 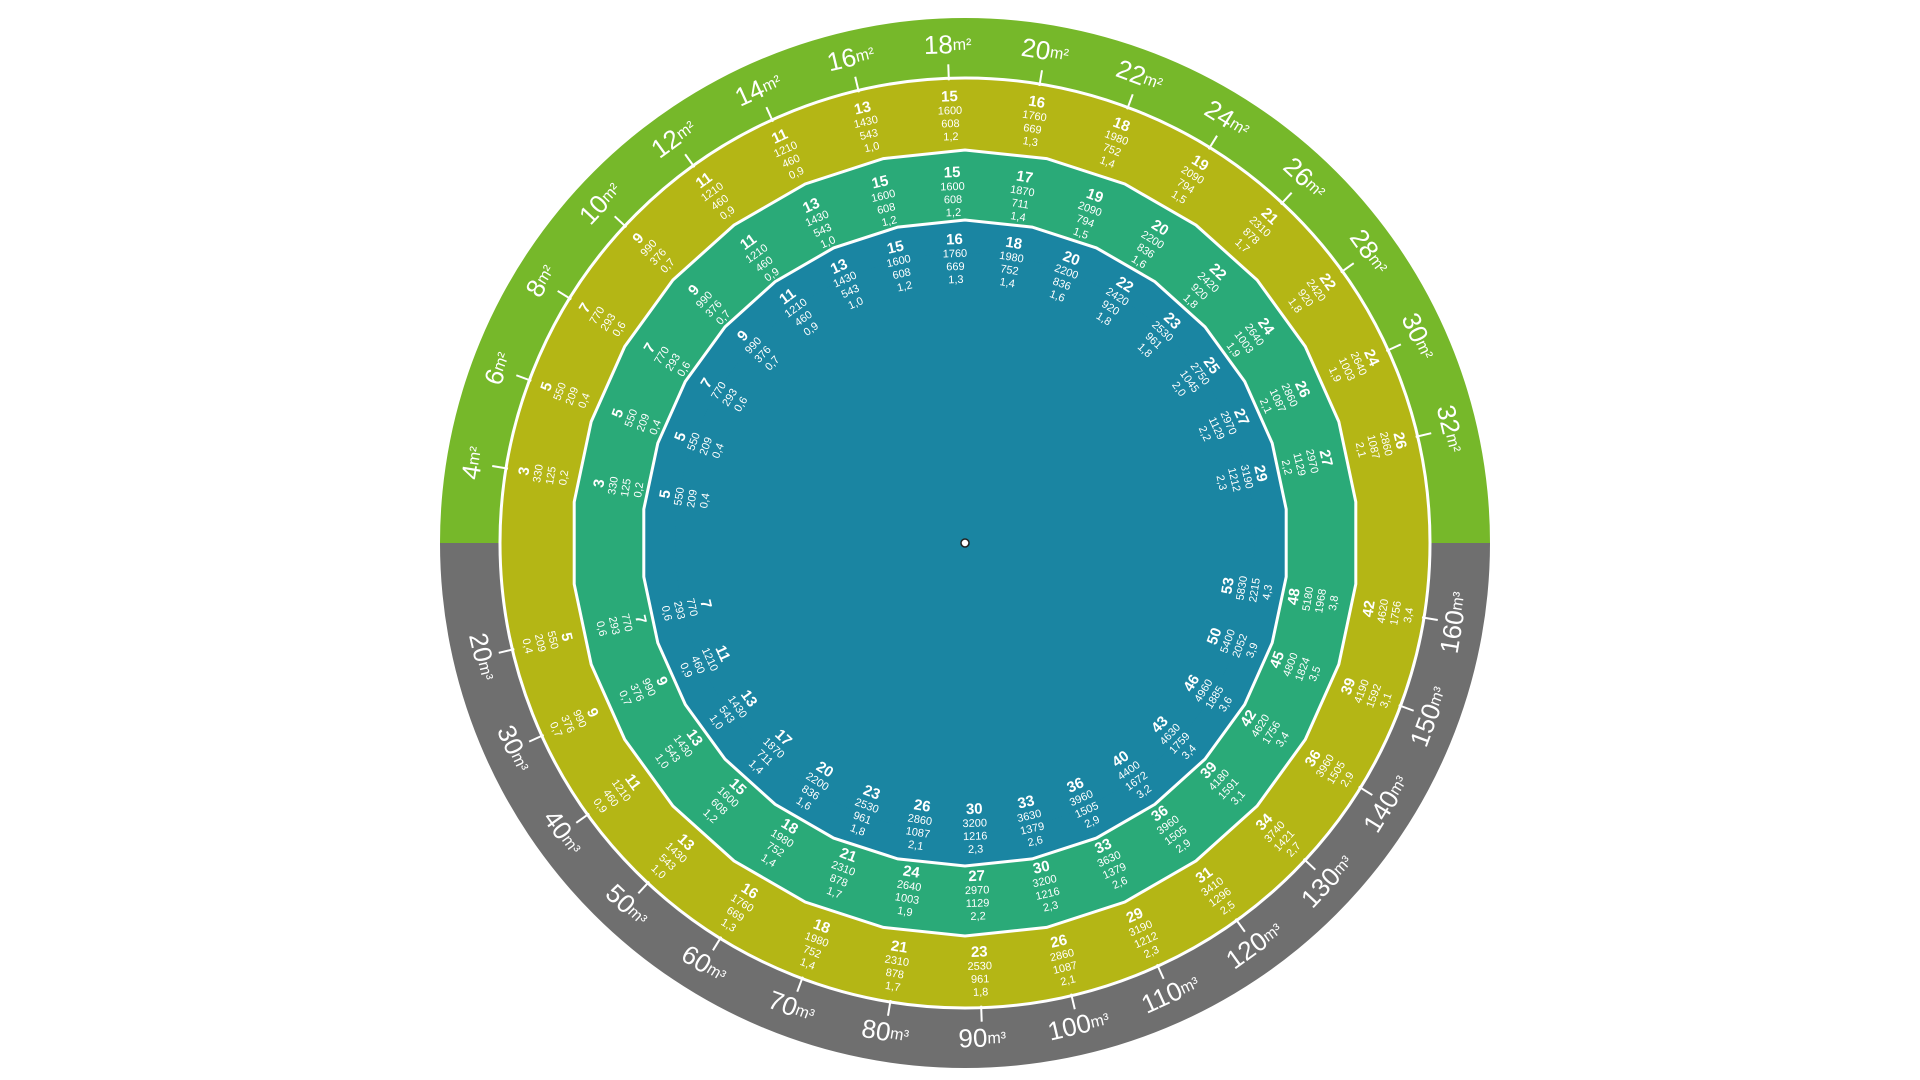 I want to click on cell-diameter: 7, so click(x=705, y=604).